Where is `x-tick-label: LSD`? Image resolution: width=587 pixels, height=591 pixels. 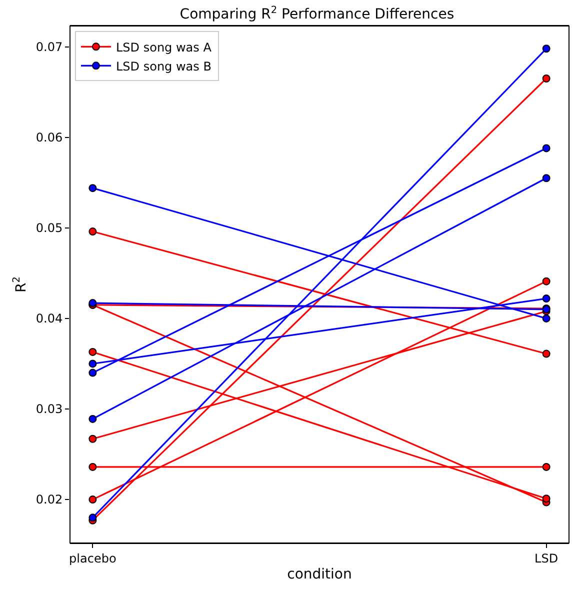 x-tick-label: LSD is located at coordinates (546, 558).